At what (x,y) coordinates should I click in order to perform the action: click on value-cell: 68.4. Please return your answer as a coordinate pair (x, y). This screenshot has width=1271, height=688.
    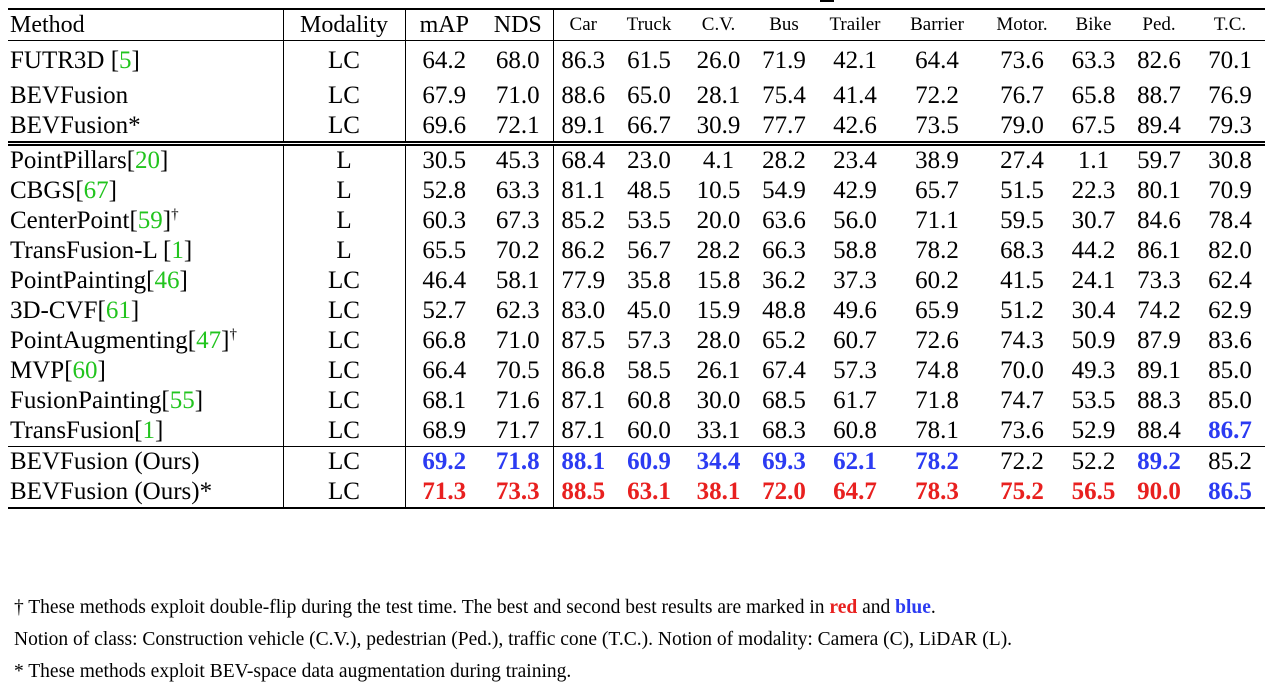
    Looking at the image, I should click on (582, 158).